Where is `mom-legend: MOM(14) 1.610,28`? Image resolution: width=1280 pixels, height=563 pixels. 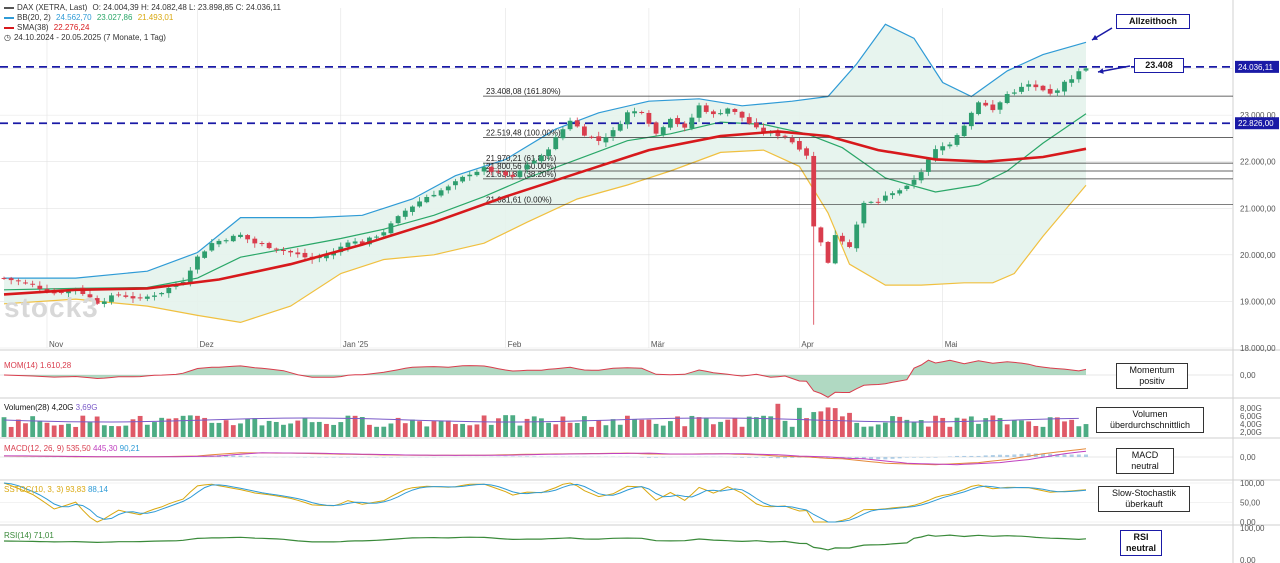 mom-legend: MOM(14) 1.610,28 is located at coordinates (37, 365).